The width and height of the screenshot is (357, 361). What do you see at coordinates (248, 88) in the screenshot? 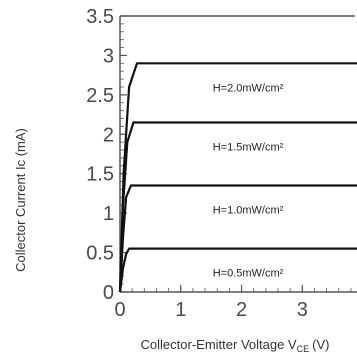
I see `curve-label: H=2.0mW/cm²` at bounding box center [248, 88].